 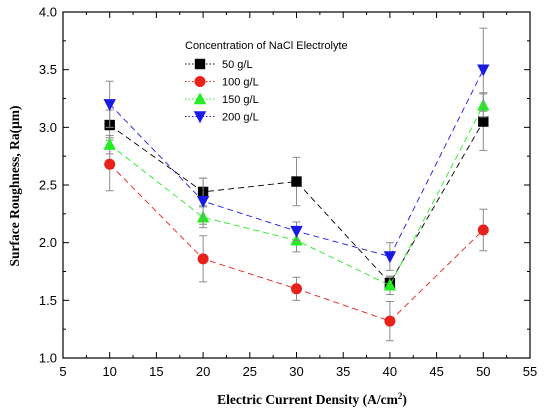 What do you see at coordinates (530, 371) in the screenshot?
I see `x-tick-label: 55` at bounding box center [530, 371].